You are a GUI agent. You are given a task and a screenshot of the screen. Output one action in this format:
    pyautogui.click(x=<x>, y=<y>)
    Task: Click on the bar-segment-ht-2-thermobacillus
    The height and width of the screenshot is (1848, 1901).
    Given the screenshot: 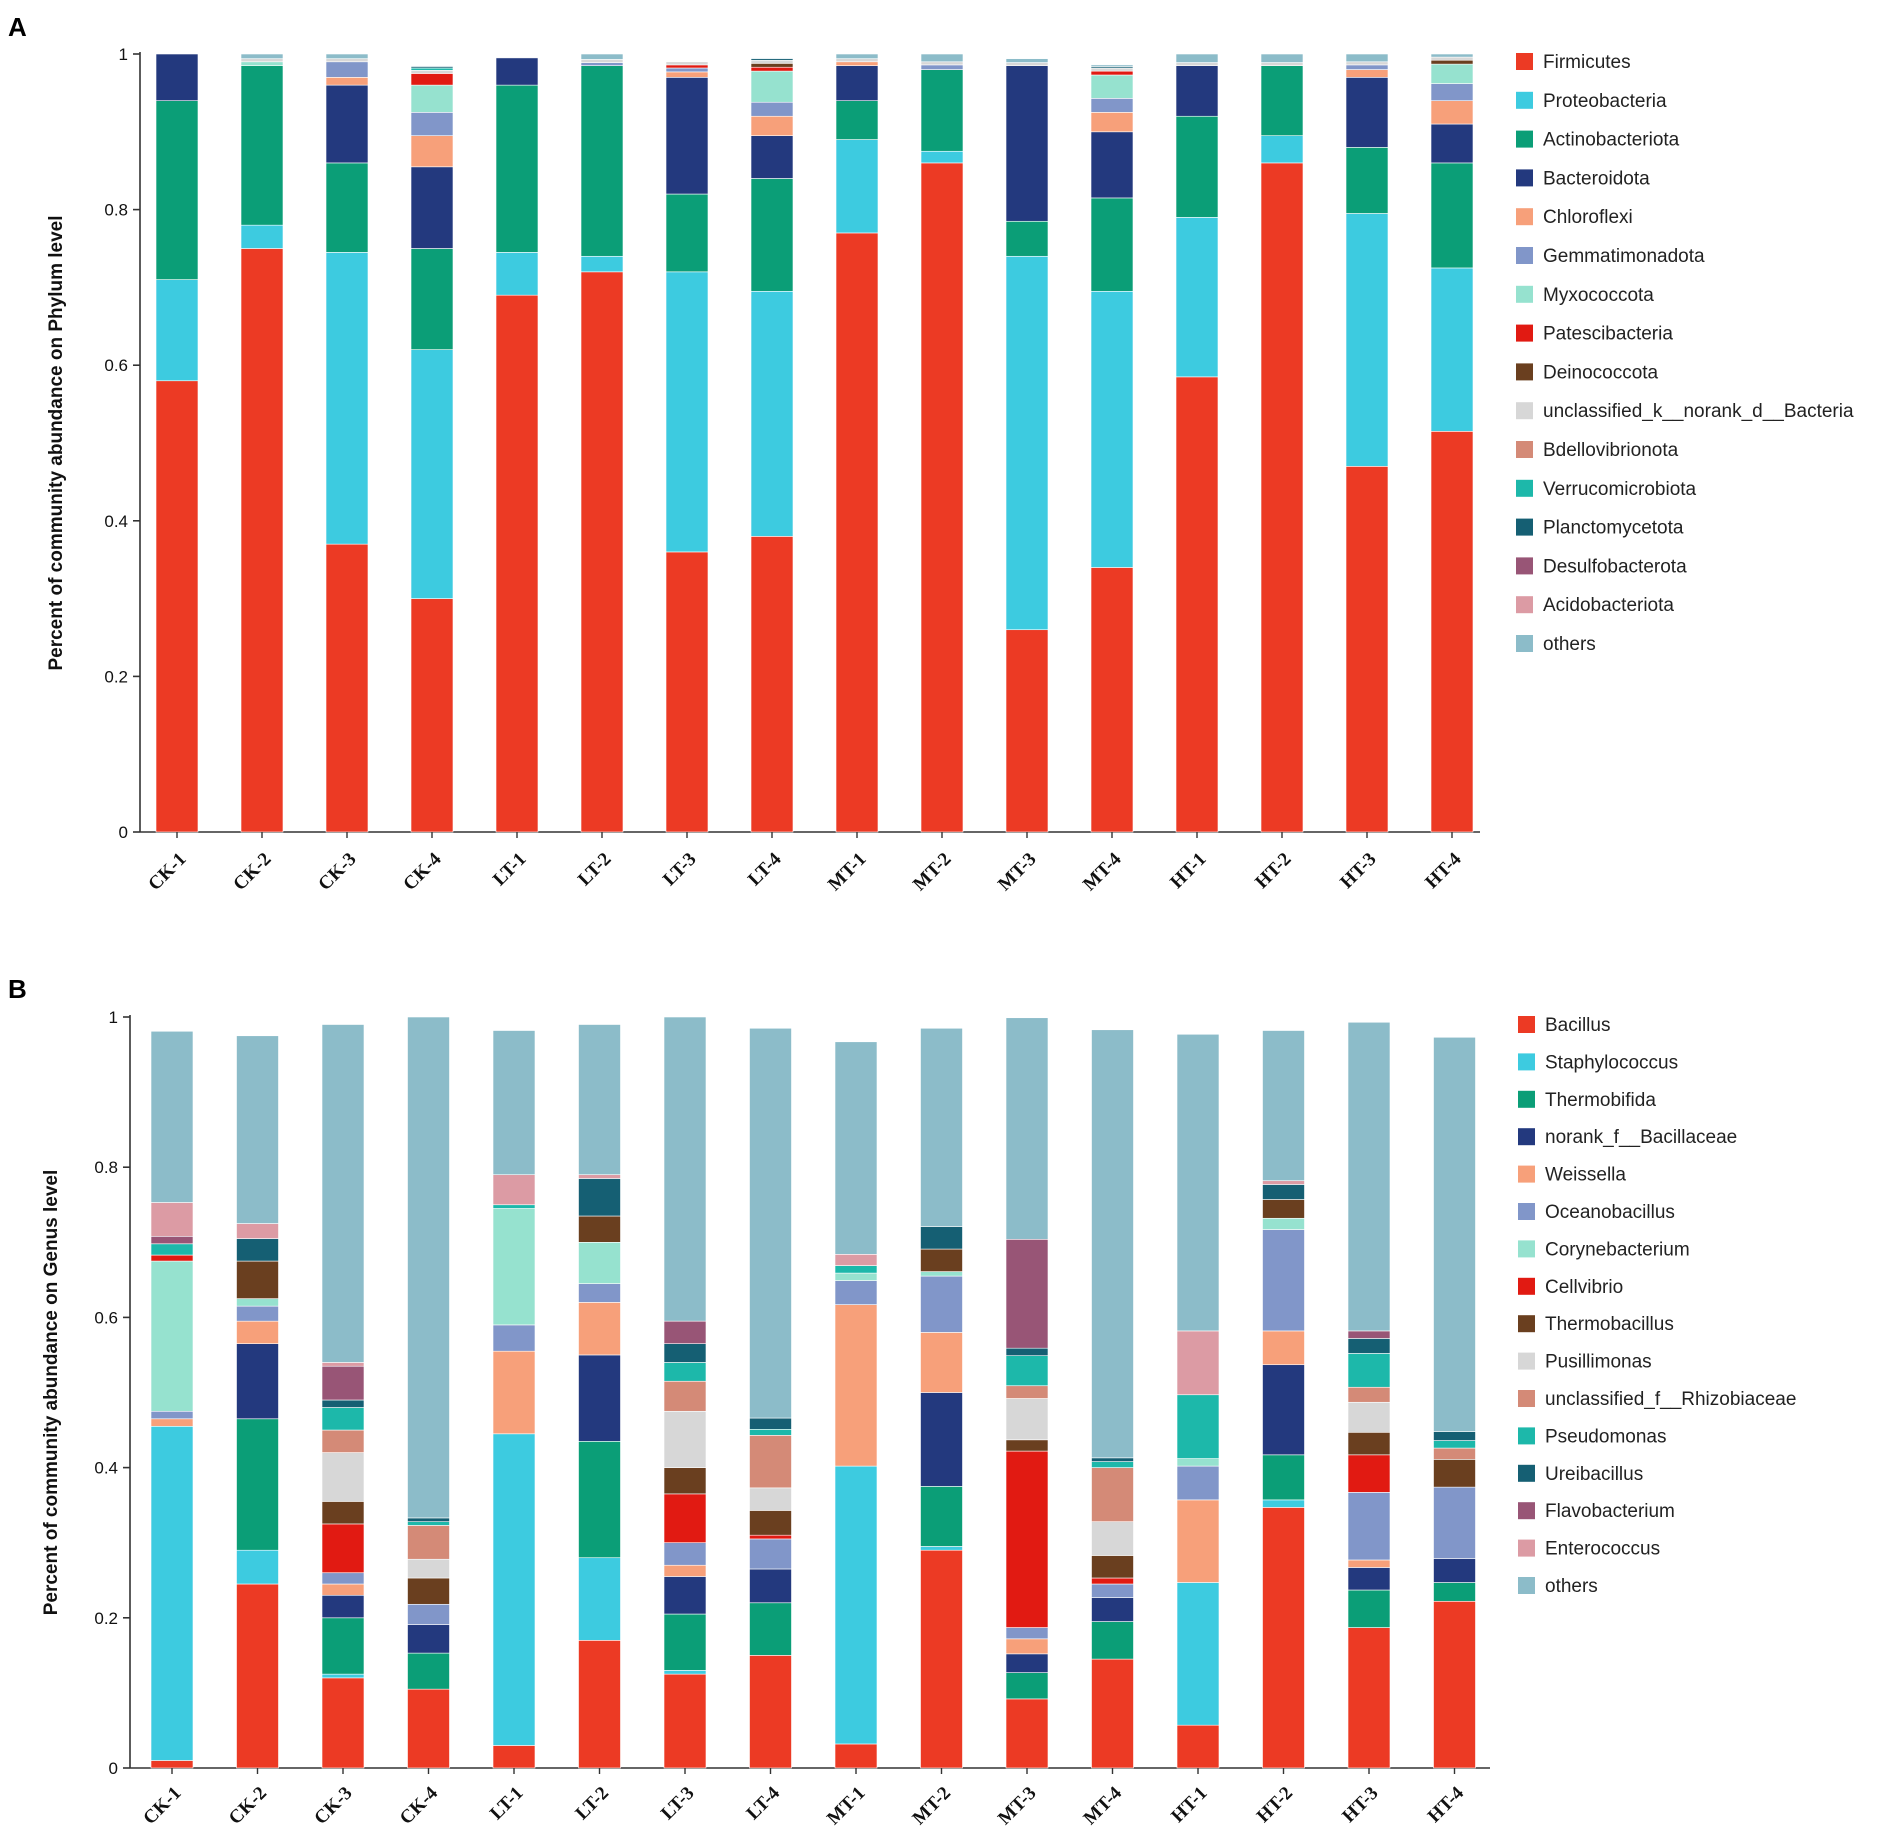 What is the action you would take?
    pyautogui.click(x=1283, y=1209)
    